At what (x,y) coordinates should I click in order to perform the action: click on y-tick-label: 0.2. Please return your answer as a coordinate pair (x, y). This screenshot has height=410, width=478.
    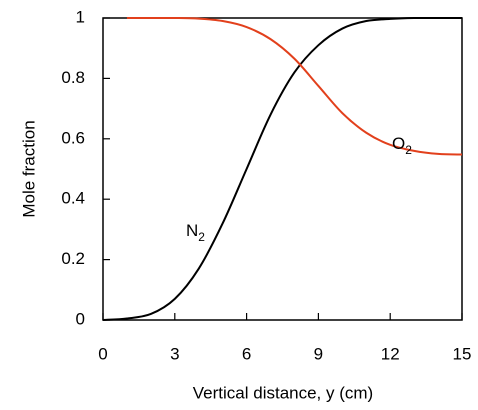
    Looking at the image, I should click on (73, 258).